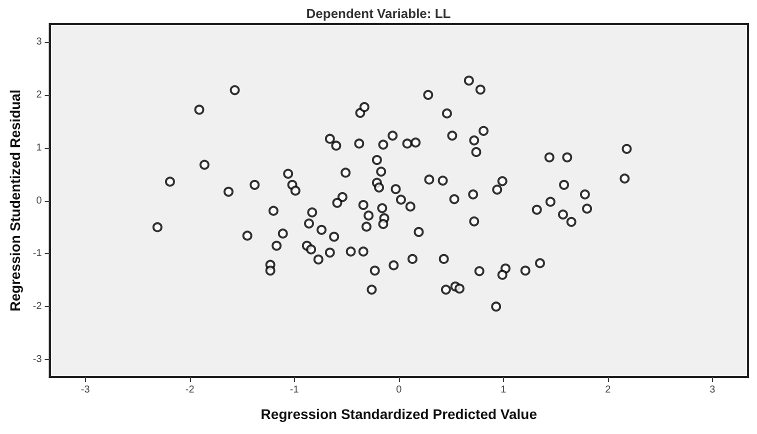 The height and width of the screenshot is (434, 757). Describe the element at coordinates (295, 390) in the screenshot. I see `x-tick-label: -1` at that location.